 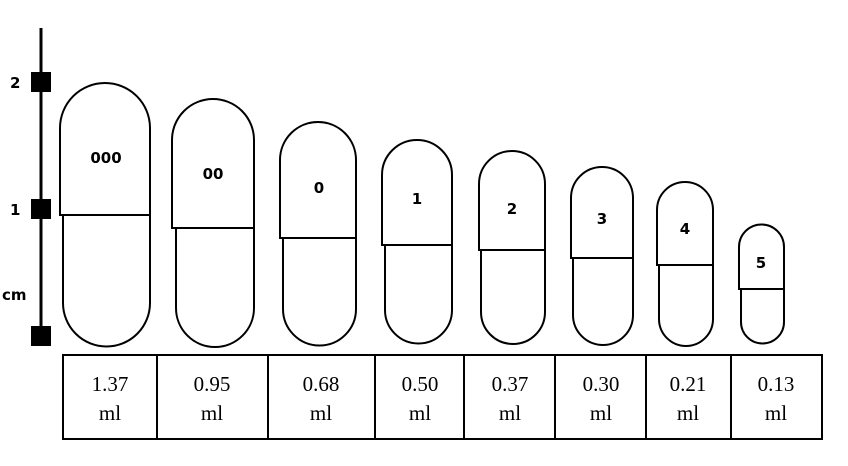 I want to click on capsule-5: 5, so click(x=761, y=284).